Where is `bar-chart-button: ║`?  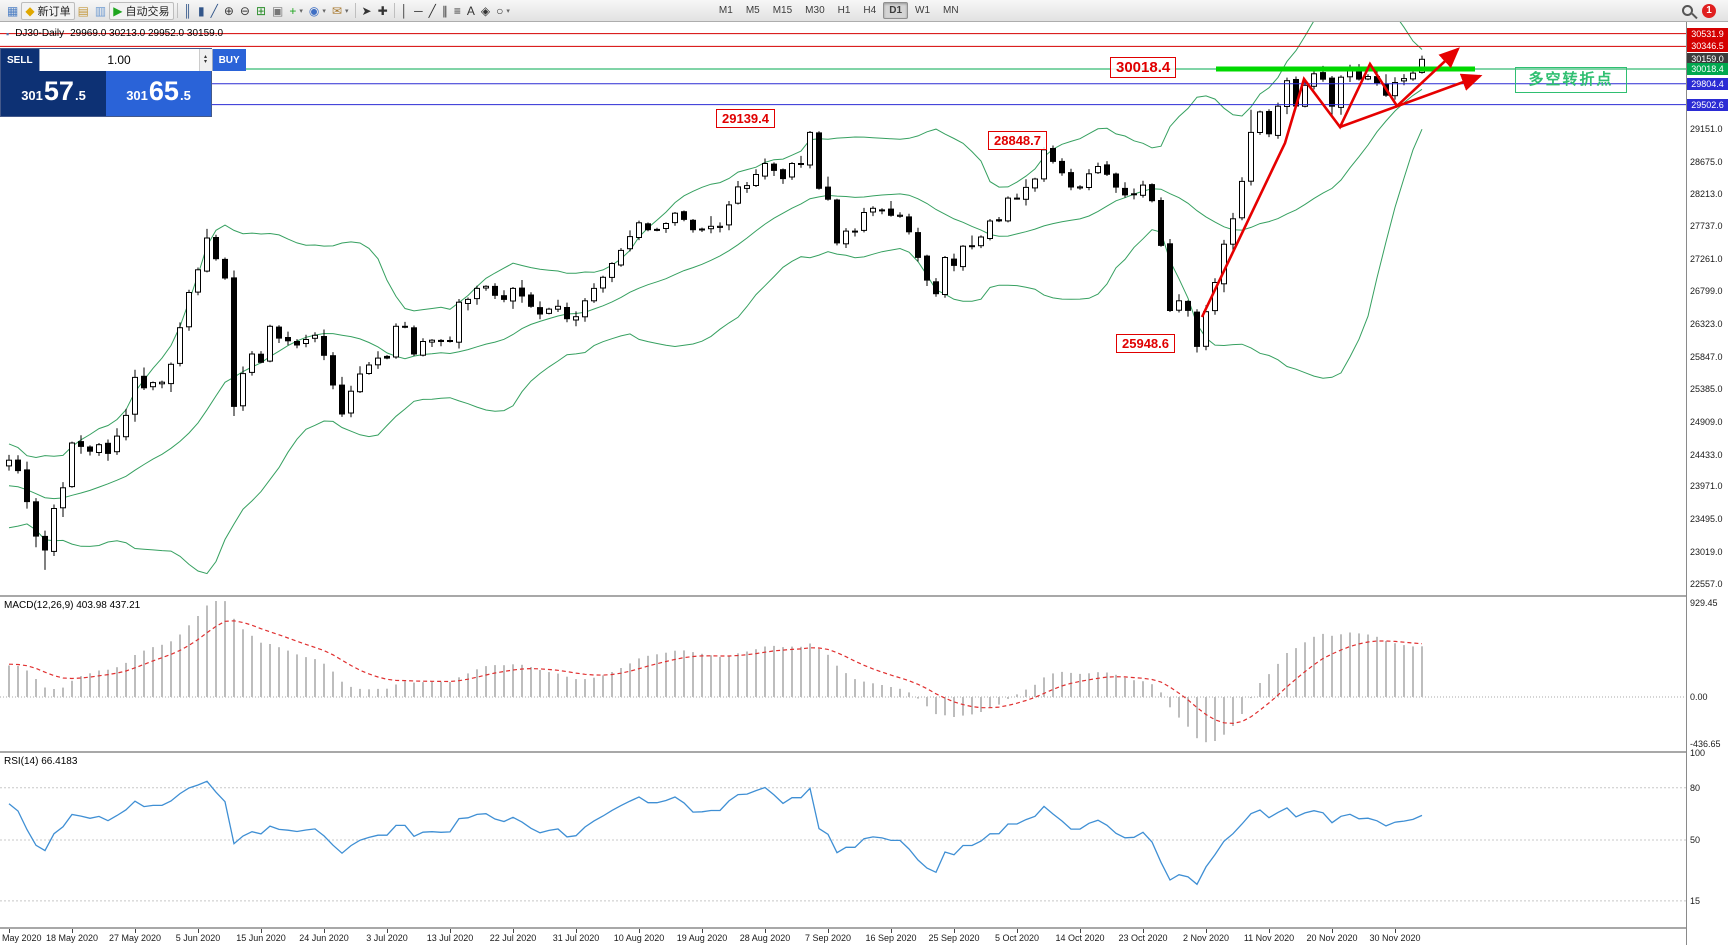
bar-chart-button: ║ is located at coordinates (188, 11).